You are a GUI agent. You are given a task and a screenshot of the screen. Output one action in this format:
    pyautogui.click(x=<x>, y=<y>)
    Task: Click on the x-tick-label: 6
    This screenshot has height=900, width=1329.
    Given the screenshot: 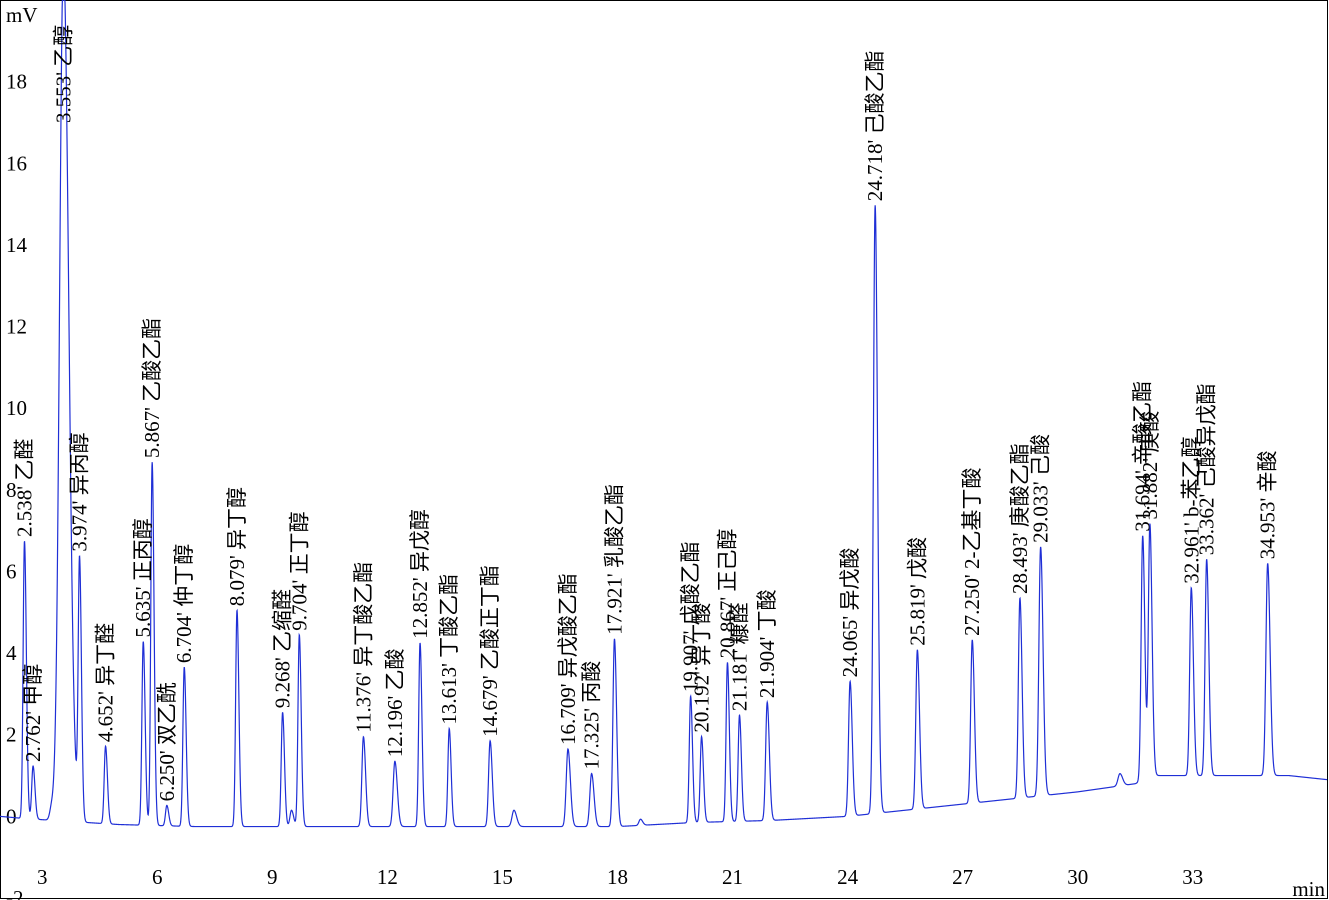 What is the action you would take?
    pyautogui.click(x=157, y=877)
    